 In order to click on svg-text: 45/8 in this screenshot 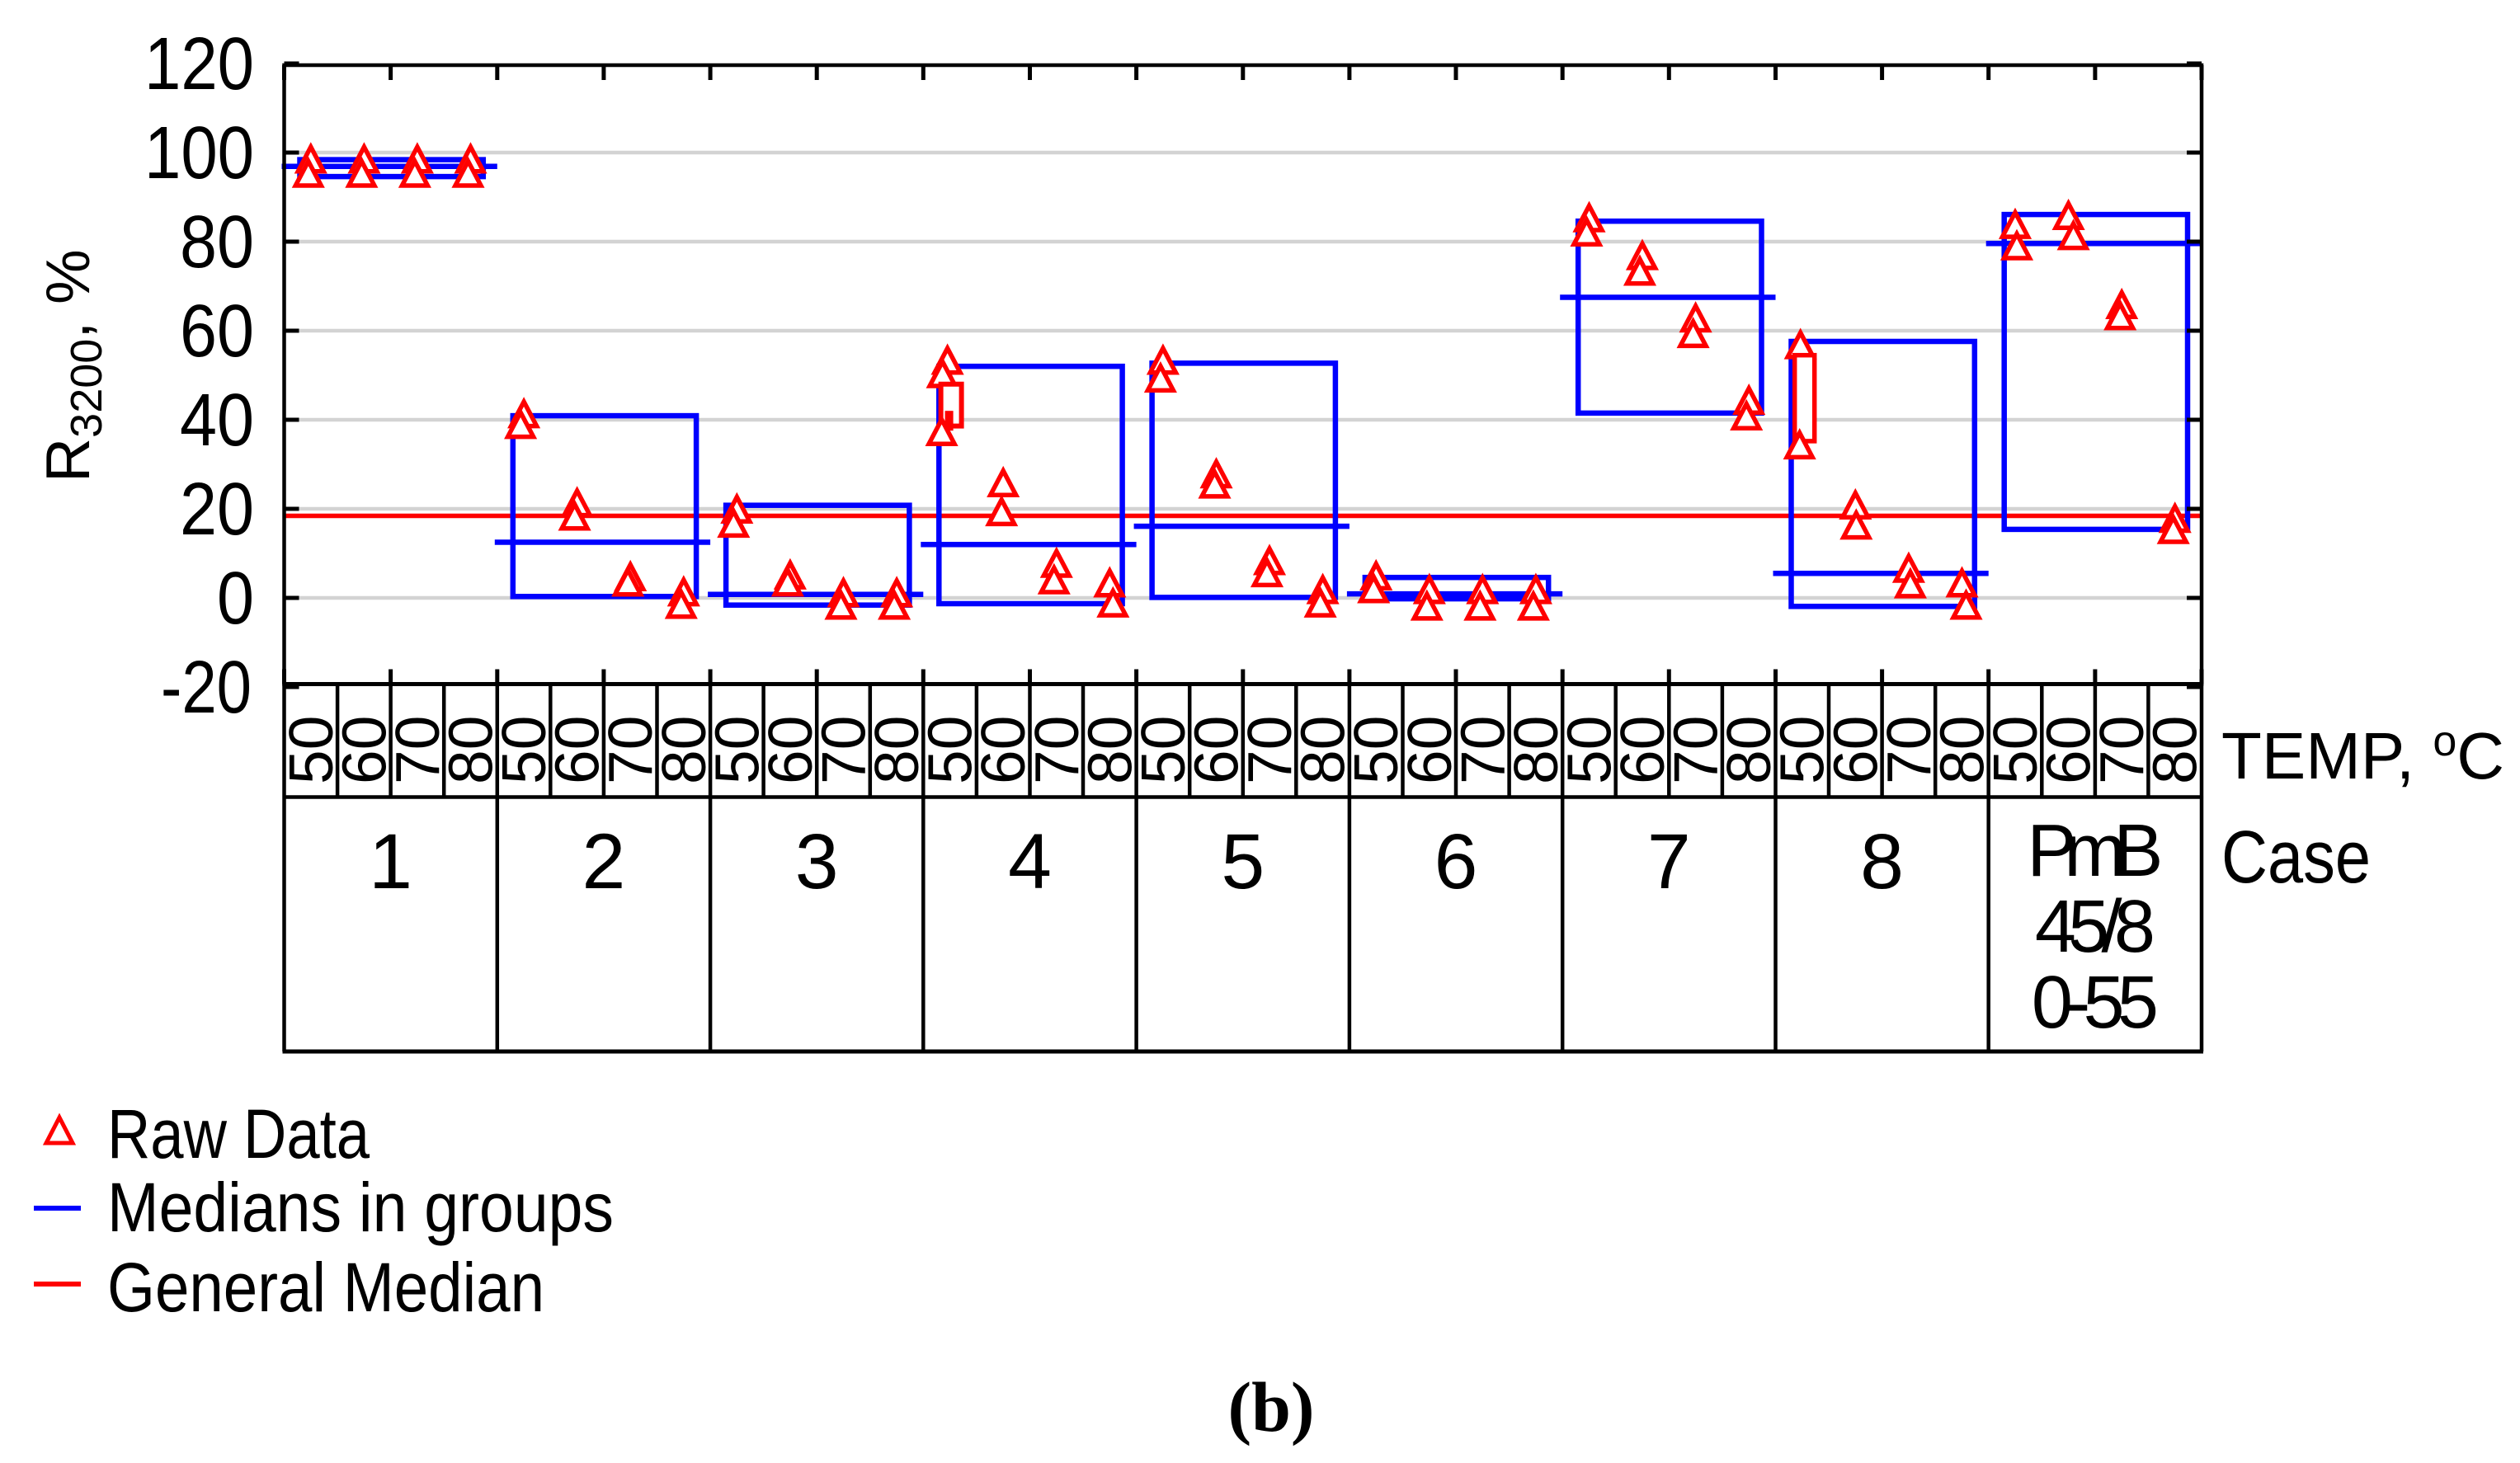, I will do `click(2095, 927)`.